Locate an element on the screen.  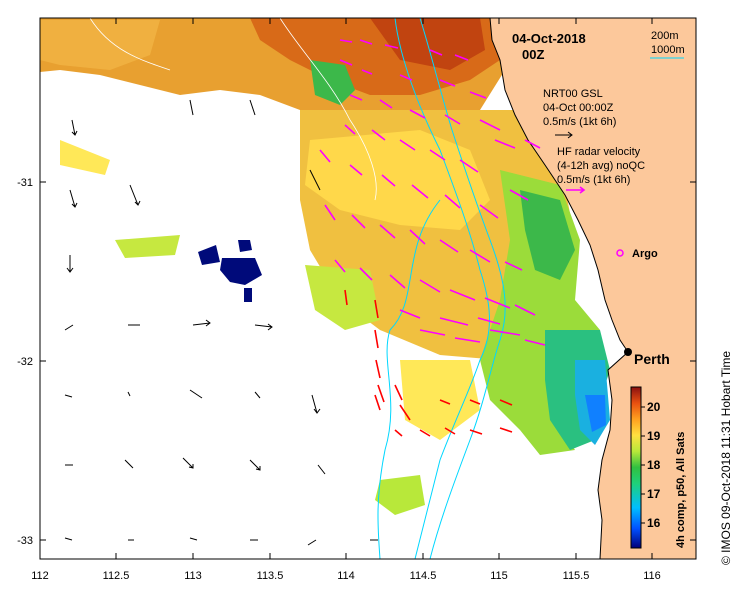
lon-label-5: 114.5 is located at coordinates (423, 576).